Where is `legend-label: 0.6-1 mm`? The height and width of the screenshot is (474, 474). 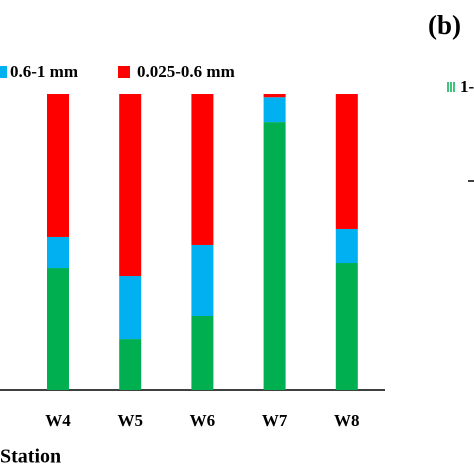
legend-label: 0.6-1 mm is located at coordinates (44, 71).